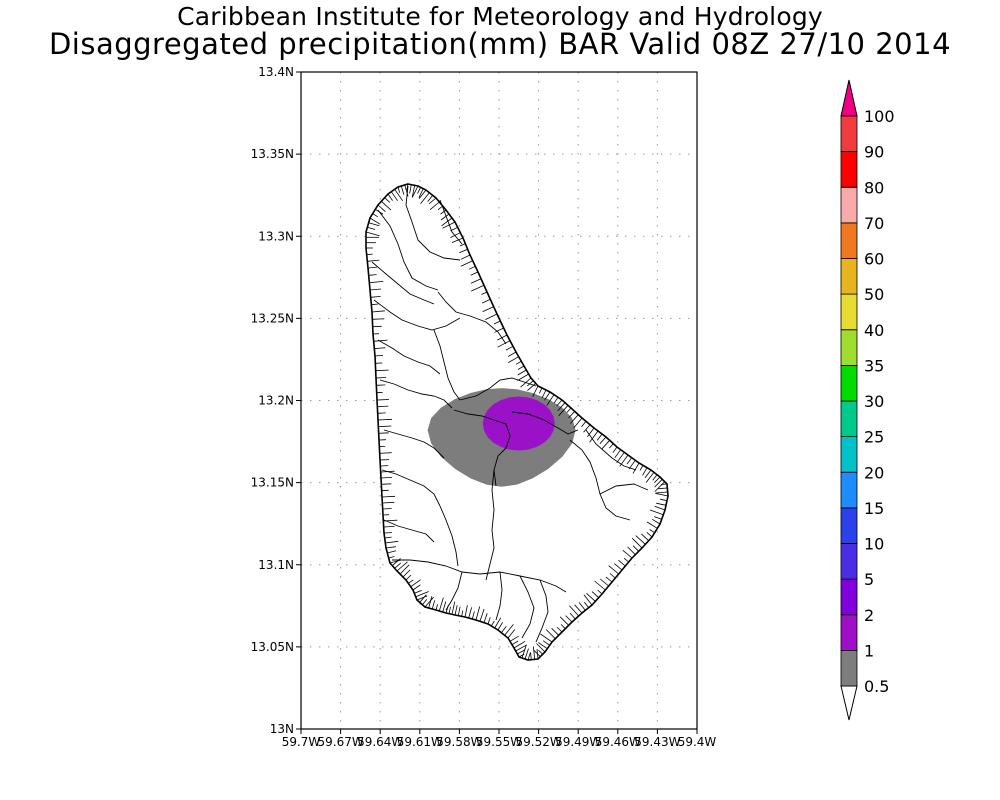 This screenshot has height=800, width=1000. Describe the element at coordinates (874, 294) in the screenshot. I see `colorbar-label: 50` at that location.